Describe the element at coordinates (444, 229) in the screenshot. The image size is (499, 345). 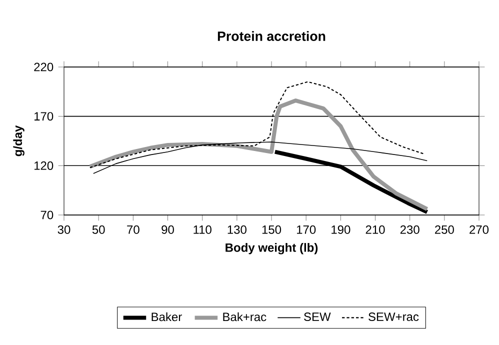
I see `x-tick-label: 250` at that location.